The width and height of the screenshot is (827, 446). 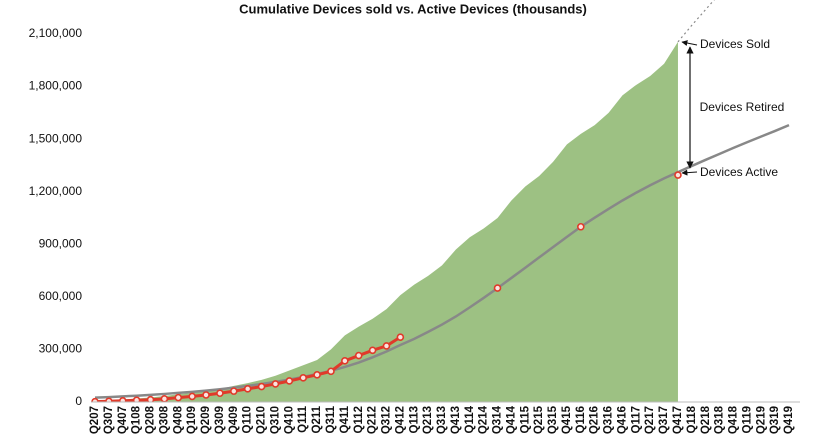 What do you see at coordinates (664, 420) in the screenshot?
I see `x-tick-label: Q317` at bounding box center [664, 420].